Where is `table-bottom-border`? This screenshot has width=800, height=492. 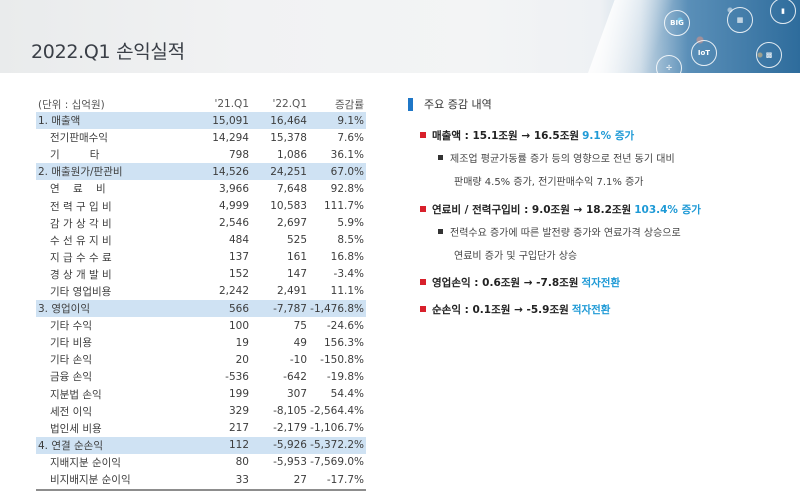 table-bottom-border is located at coordinates (201, 490).